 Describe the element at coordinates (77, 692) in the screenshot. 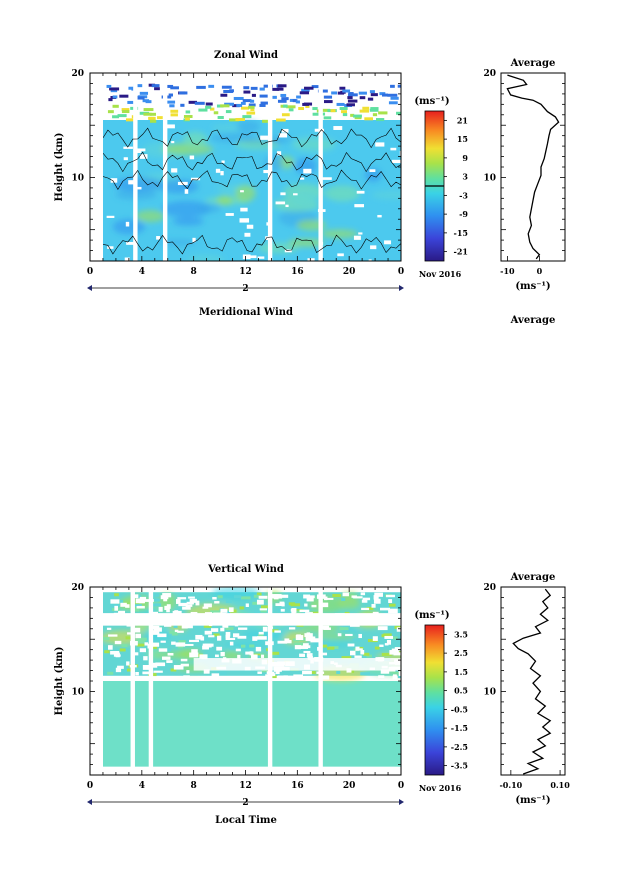

I see `y-tick-label: 10` at that location.